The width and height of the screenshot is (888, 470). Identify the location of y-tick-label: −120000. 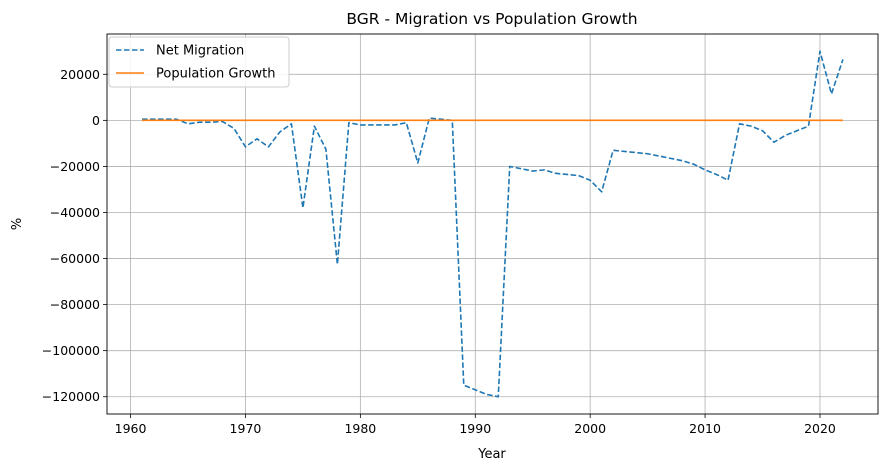
(71, 396).